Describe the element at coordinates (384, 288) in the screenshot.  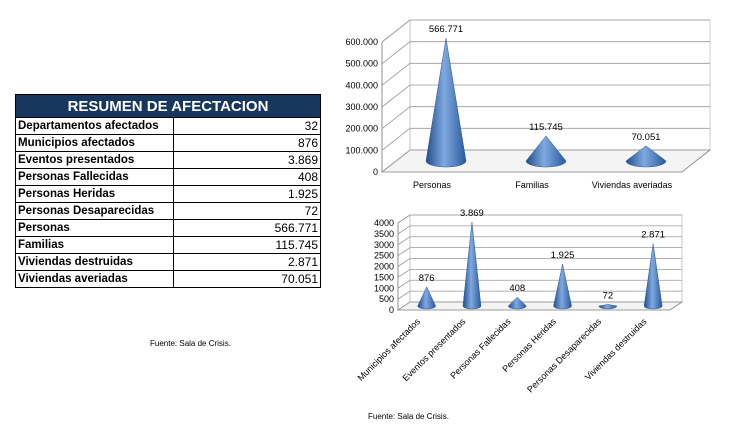
I see `y-tick-label: 1000` at that location.